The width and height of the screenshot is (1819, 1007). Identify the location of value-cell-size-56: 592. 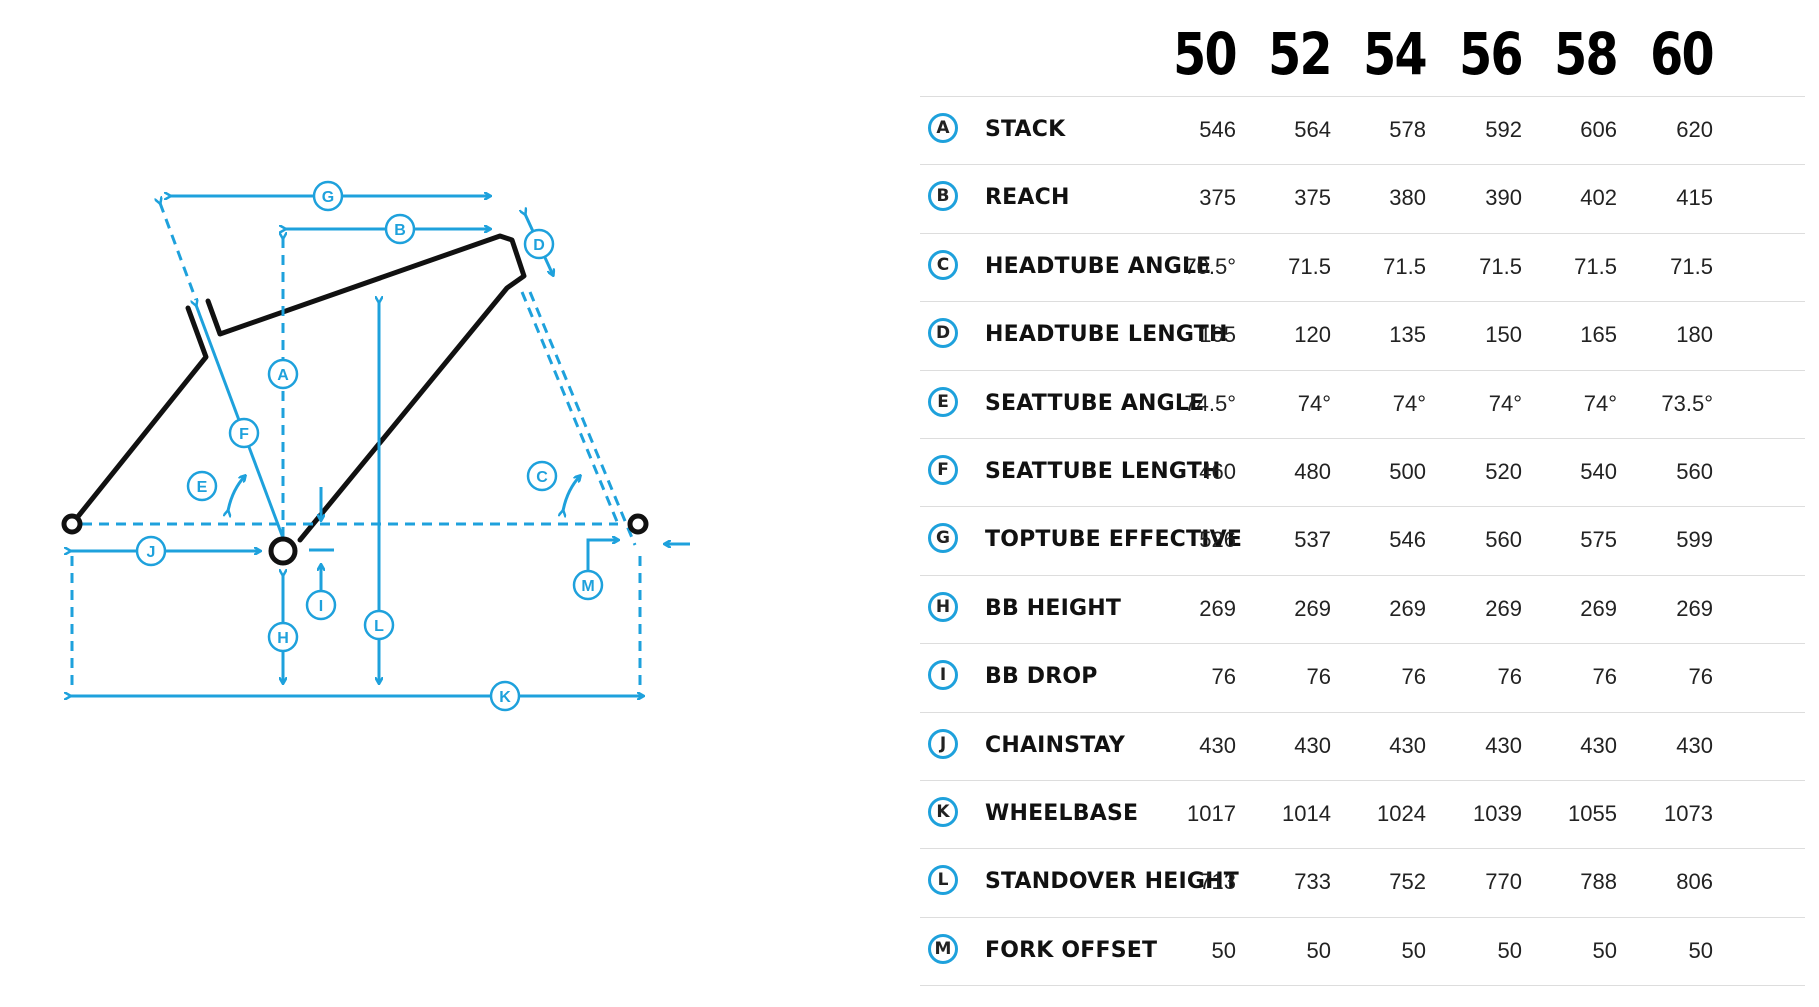
(1503, 129).